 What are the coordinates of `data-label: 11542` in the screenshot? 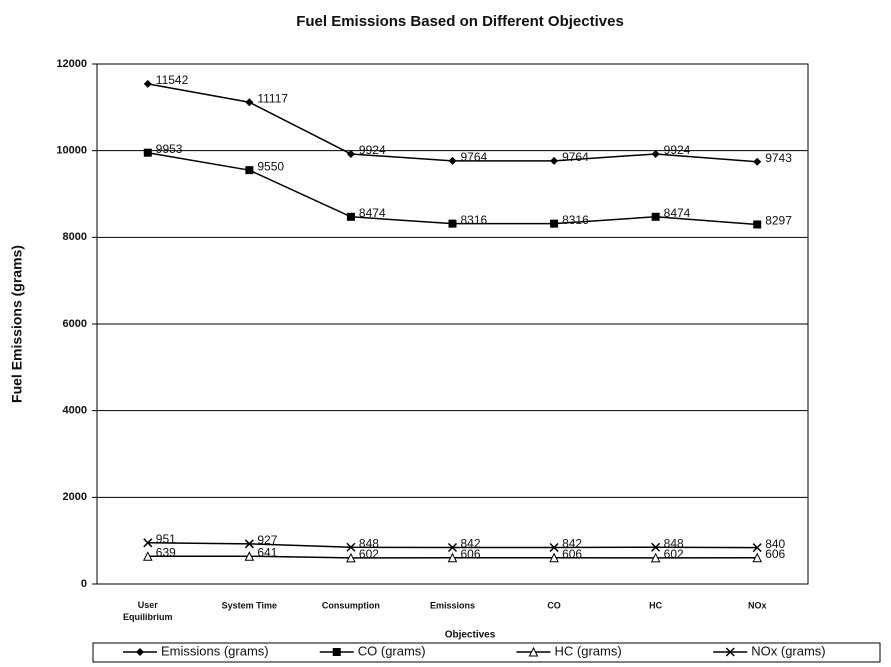 It's located at (172, 80).